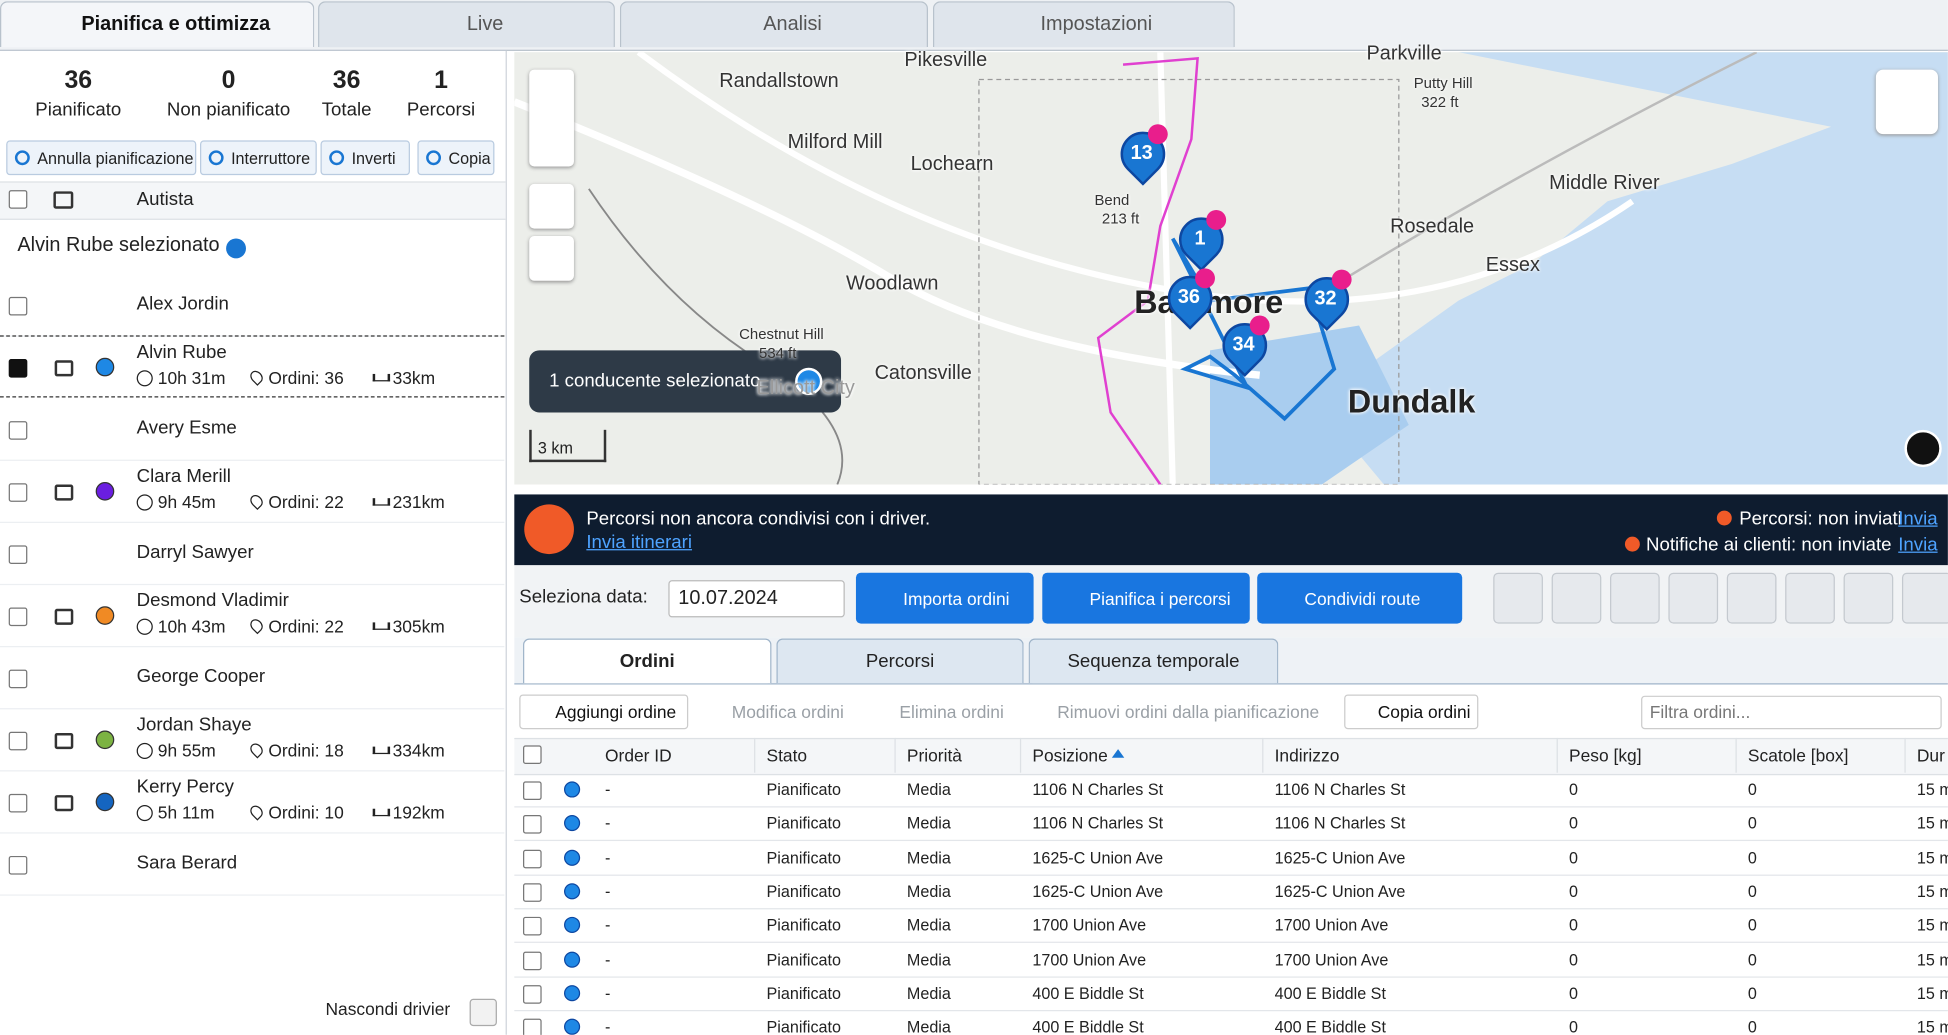 The height and width of the screenshot is (1035, 1948). I want to click on column-header: Priorità, so click(934, 755).